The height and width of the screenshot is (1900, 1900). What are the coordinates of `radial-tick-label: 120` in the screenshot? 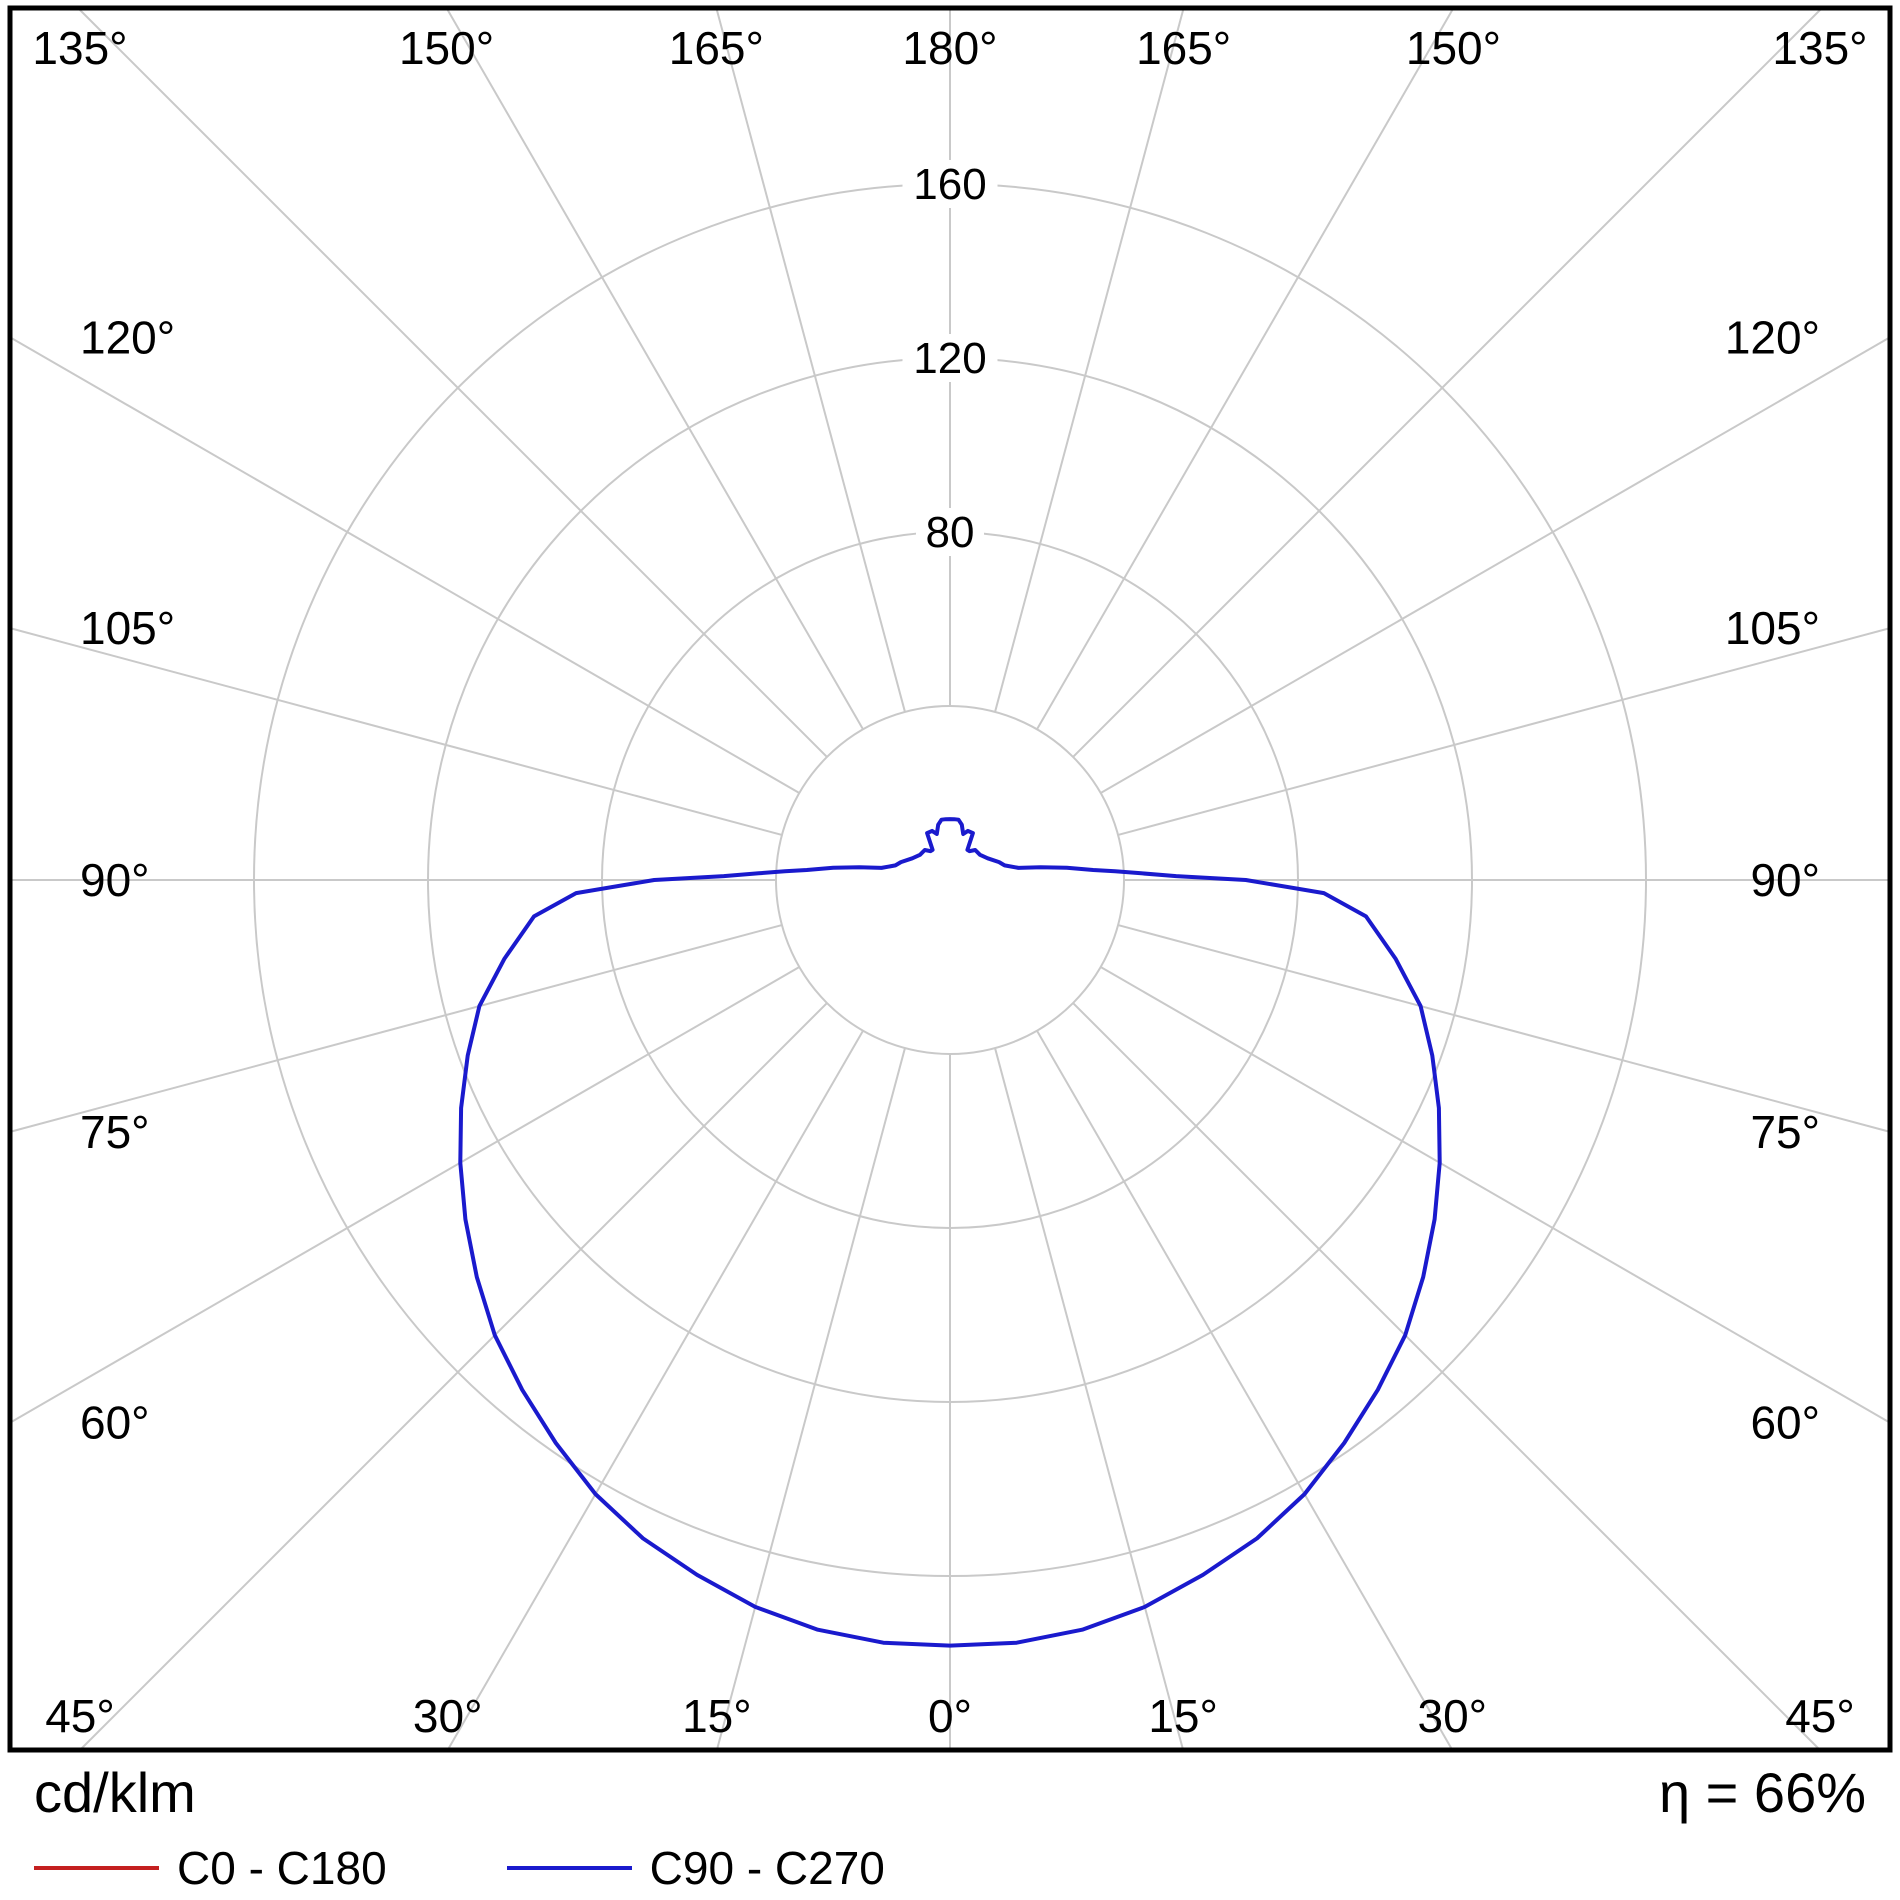 It's located at (949, 358).